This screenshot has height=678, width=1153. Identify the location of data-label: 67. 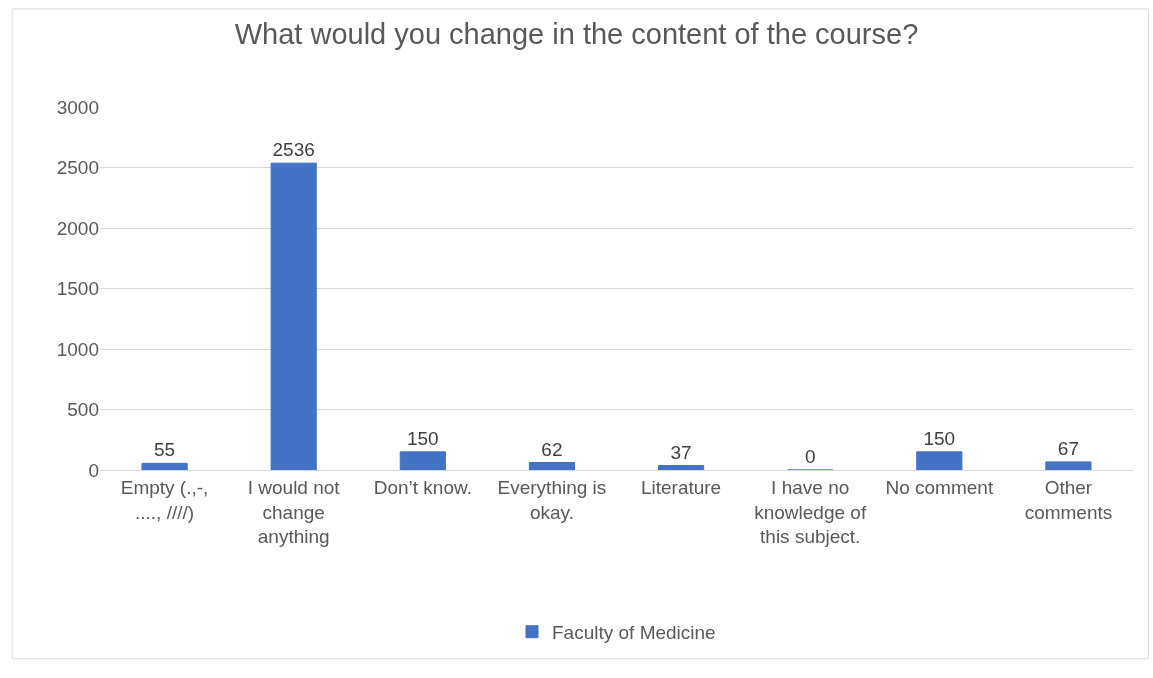
(1068, 448).